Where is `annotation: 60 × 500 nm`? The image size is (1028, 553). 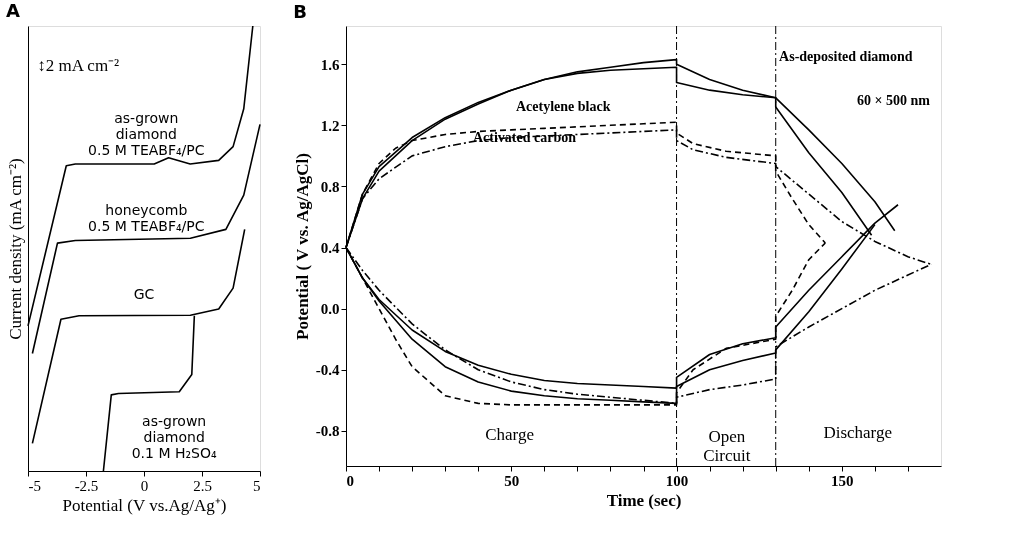
annotation: 60 × 500 nm is located at coordinates (893, 100).